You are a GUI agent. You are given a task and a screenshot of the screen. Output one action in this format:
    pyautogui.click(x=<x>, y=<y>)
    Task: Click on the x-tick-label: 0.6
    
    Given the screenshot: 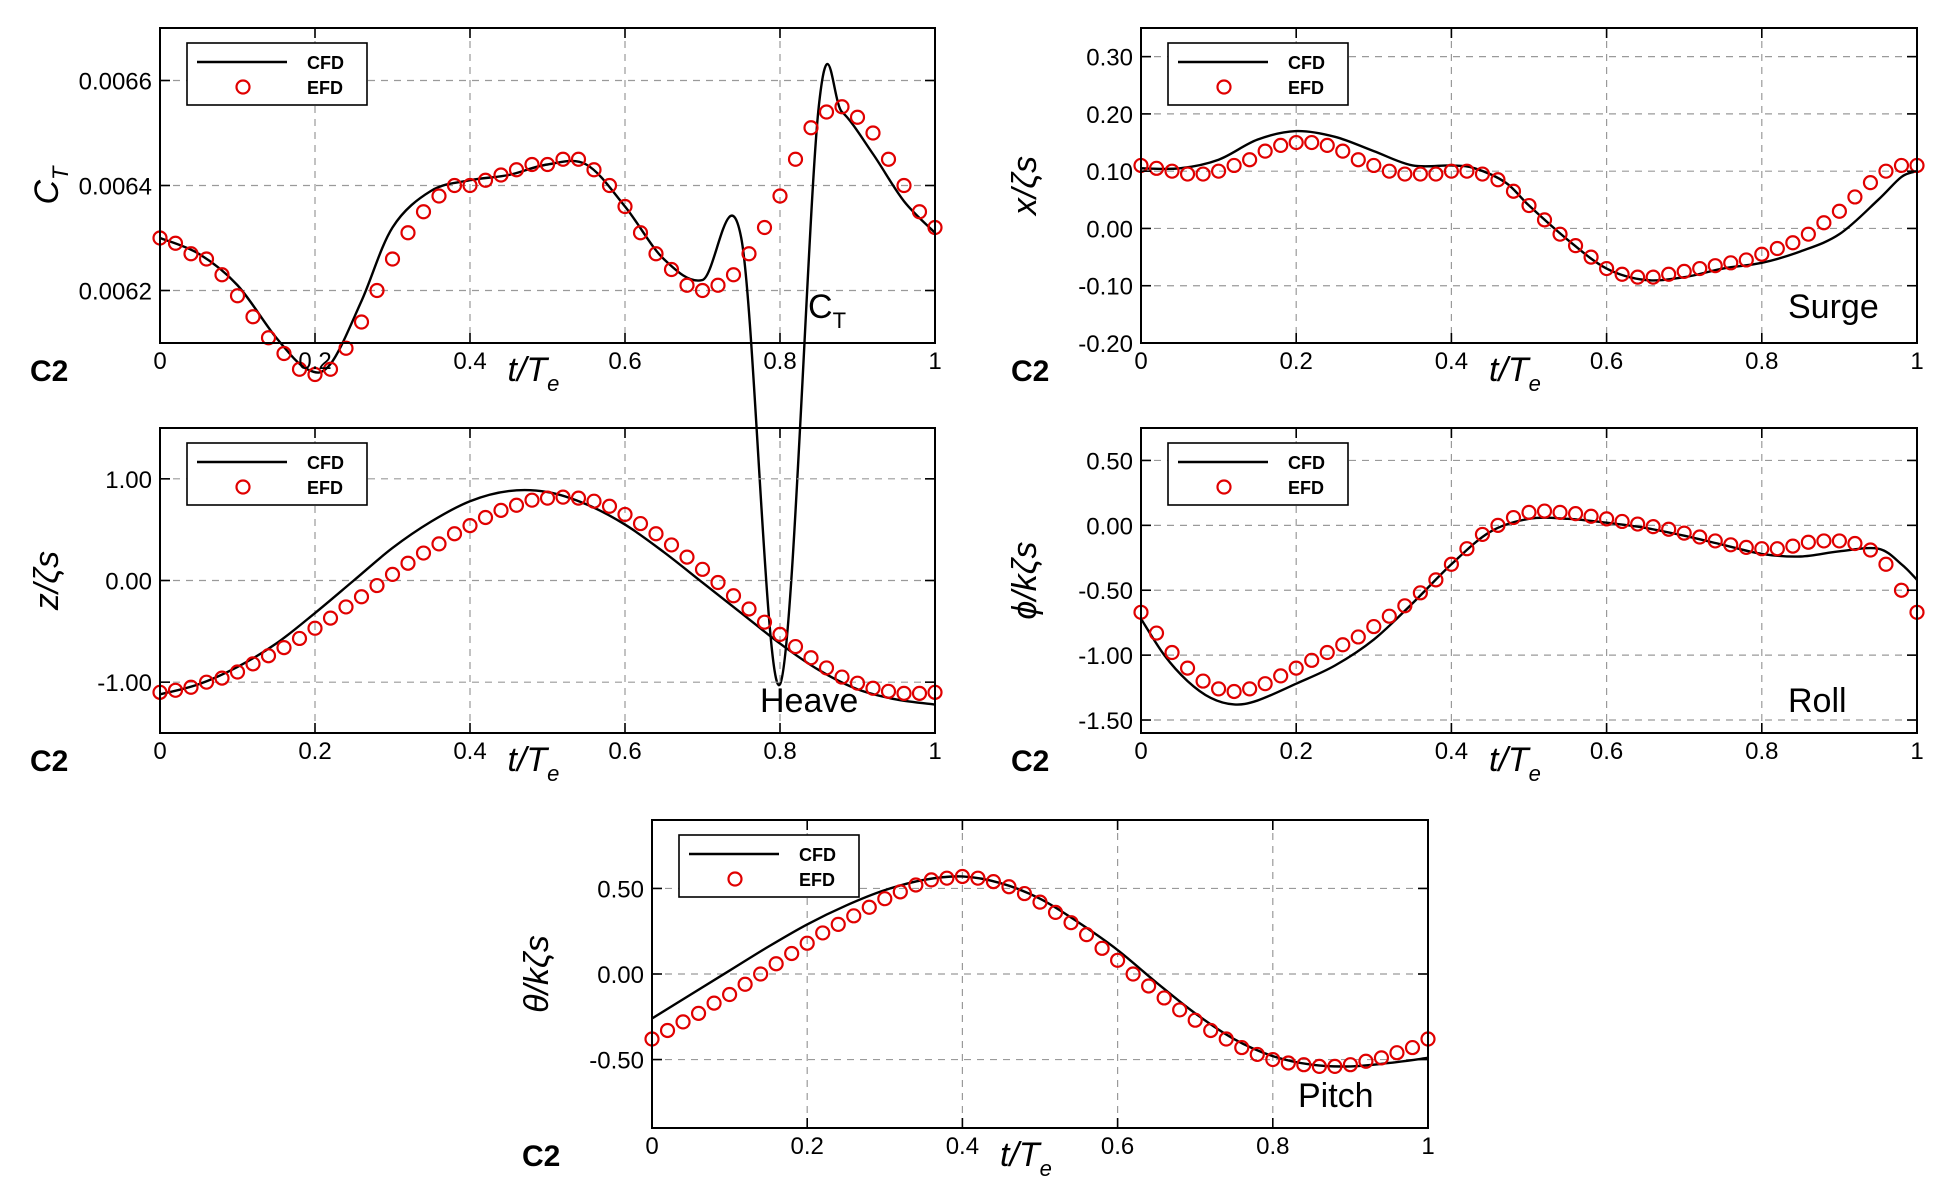 What is the action you would take?
    pyautogui.click(x=624, y=361)
    